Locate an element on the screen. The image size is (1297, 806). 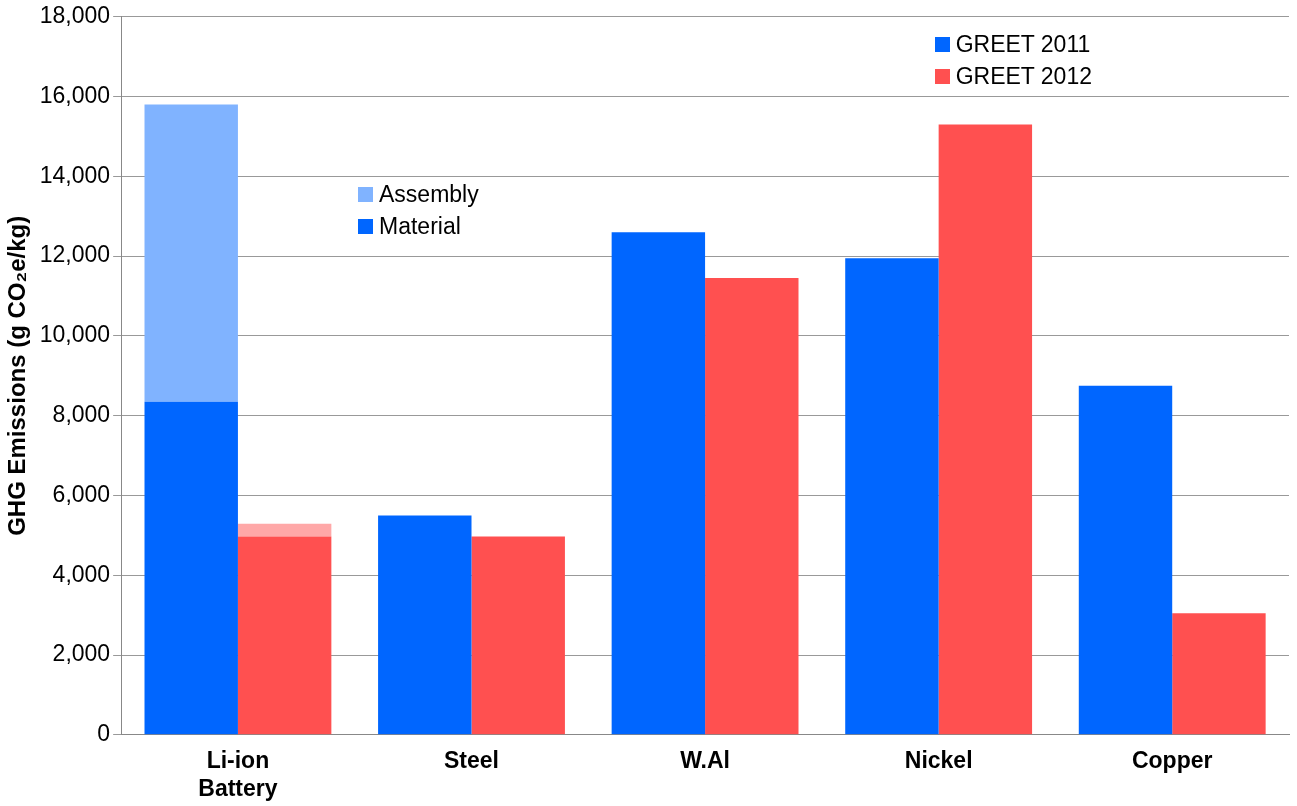
y-tick-label: 10,000 is located at coordinates (75, 334).